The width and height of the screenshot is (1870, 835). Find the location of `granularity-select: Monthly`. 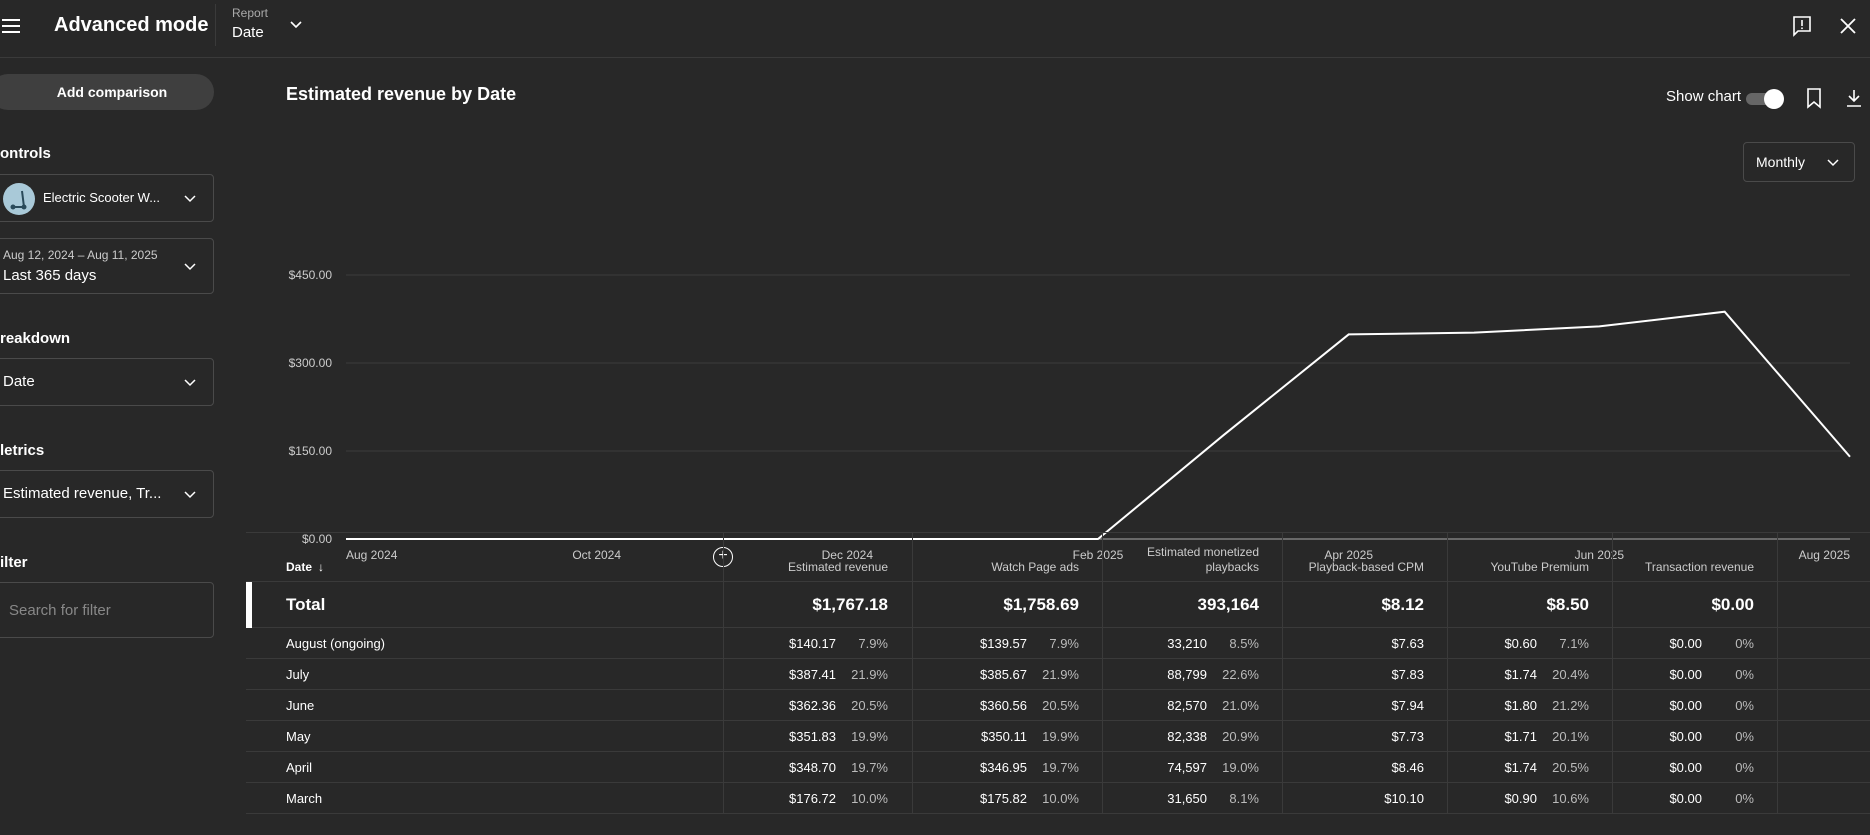

granularity-select: Monthly is located at coordinates (1799, 162).